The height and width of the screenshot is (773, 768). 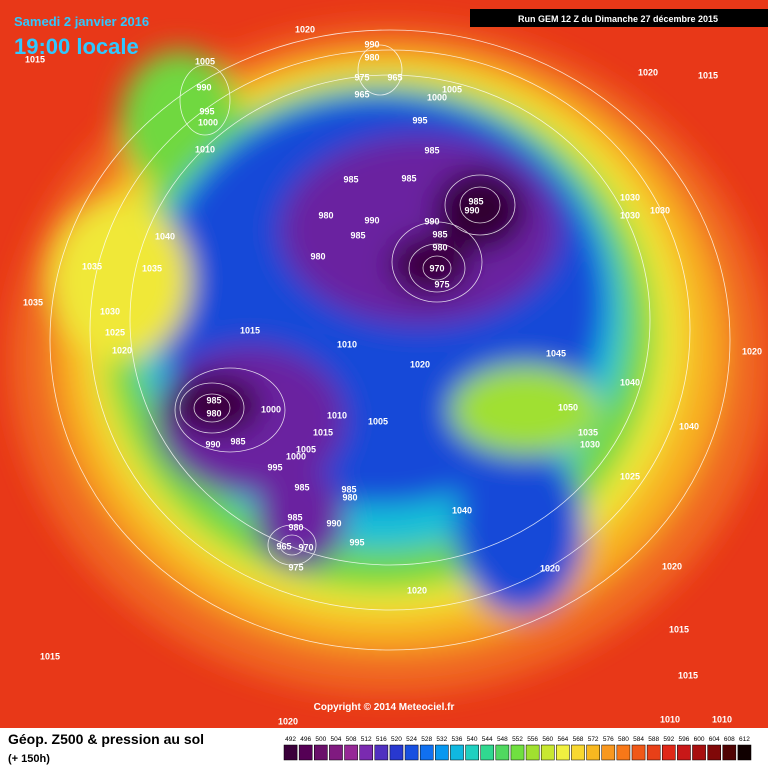 What do you see at coordinates (502, 739) in the screenshot?
I see `scale-label: 548` at bounding box center [502, 739].